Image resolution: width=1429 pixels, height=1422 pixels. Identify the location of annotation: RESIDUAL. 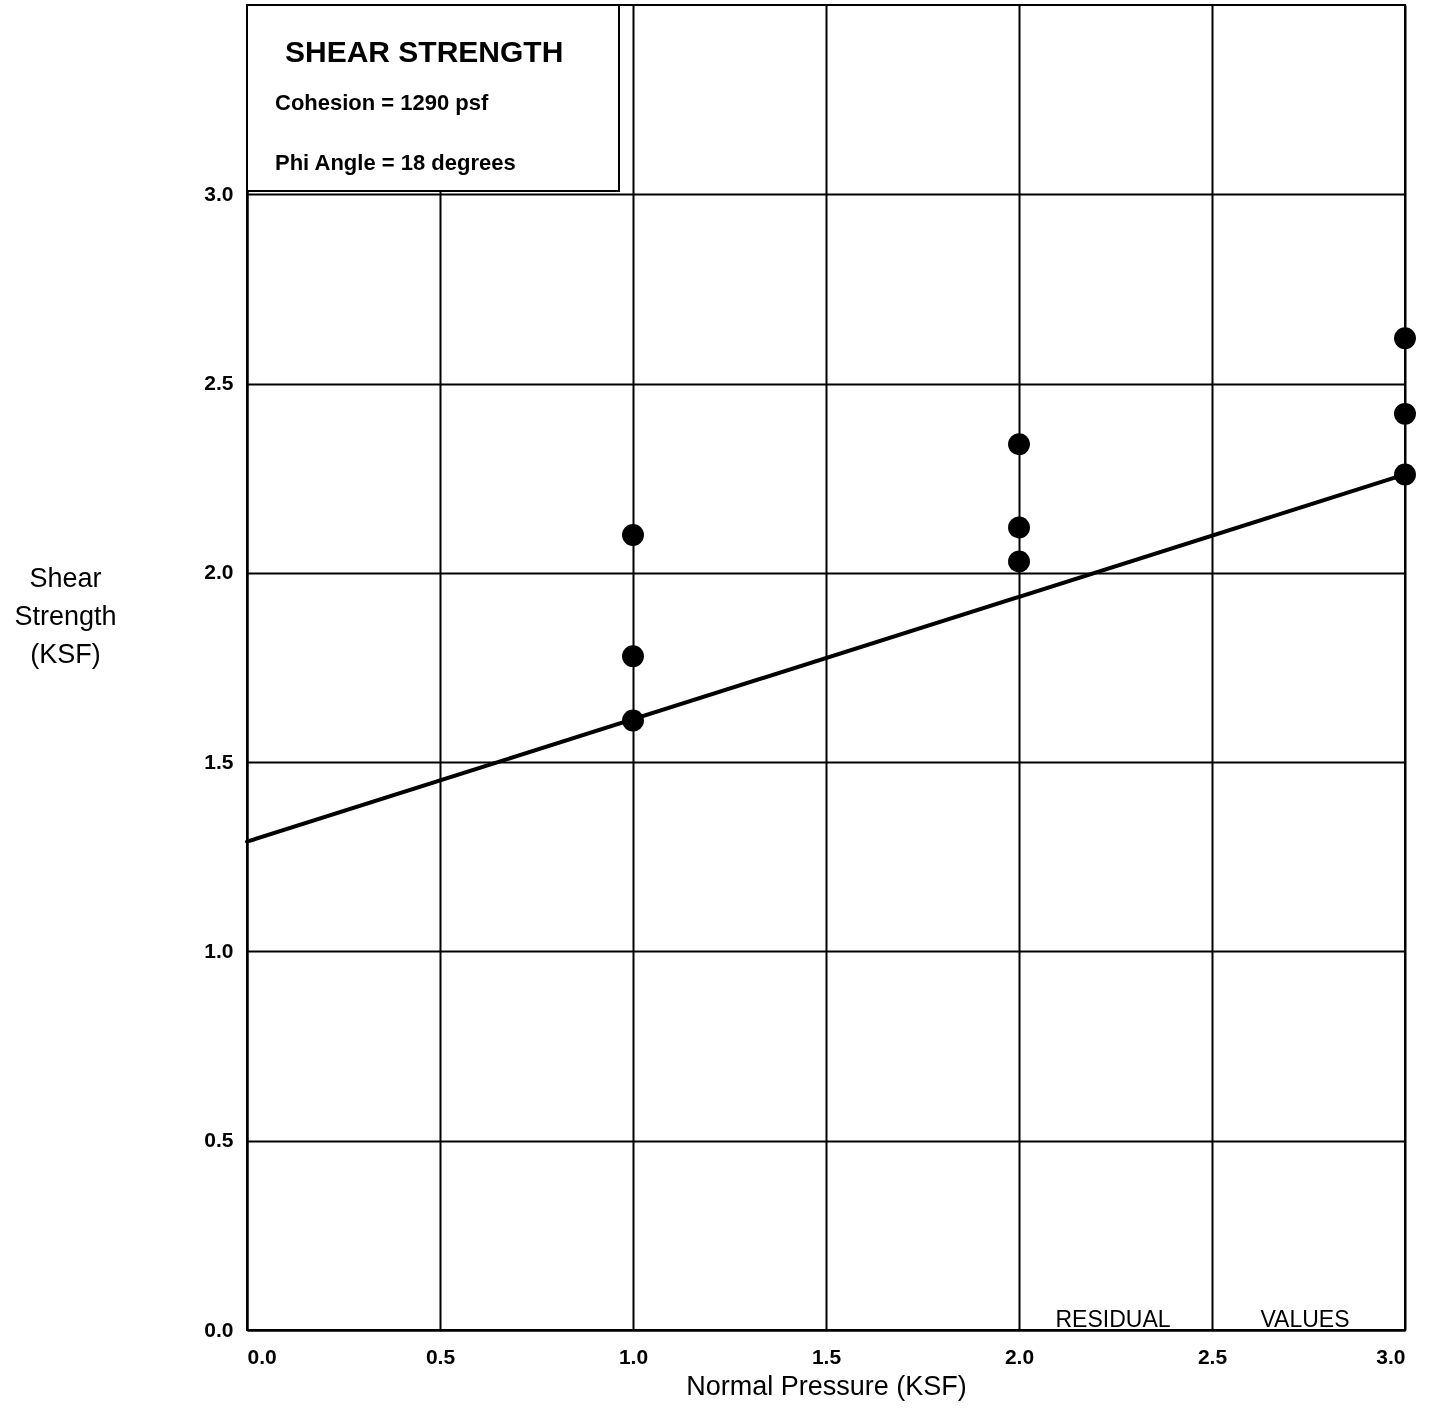
(1113, 1319).